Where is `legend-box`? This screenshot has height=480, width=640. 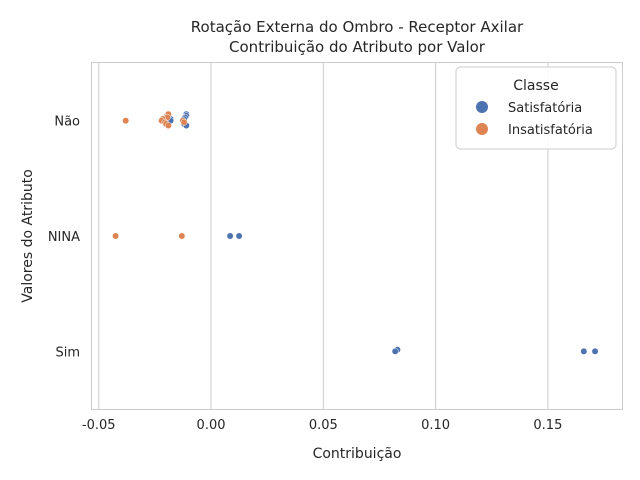
legend-box is located at coordinates (536, 108).